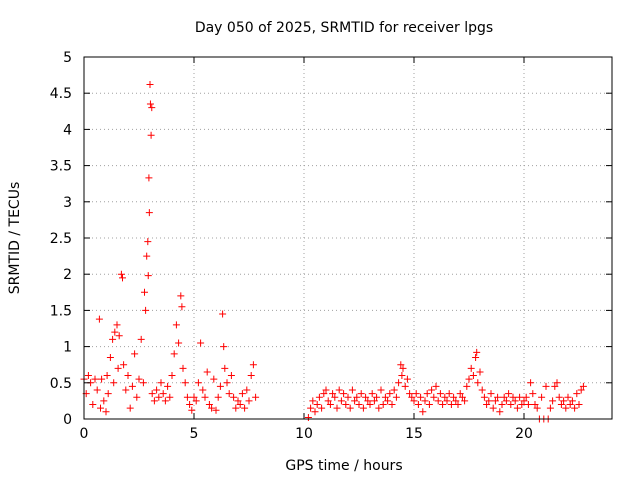  What do you see at coordinates (414, 434) in the screenshot?
I see `x-tick-label: 15` at bounding box center [414, 434].